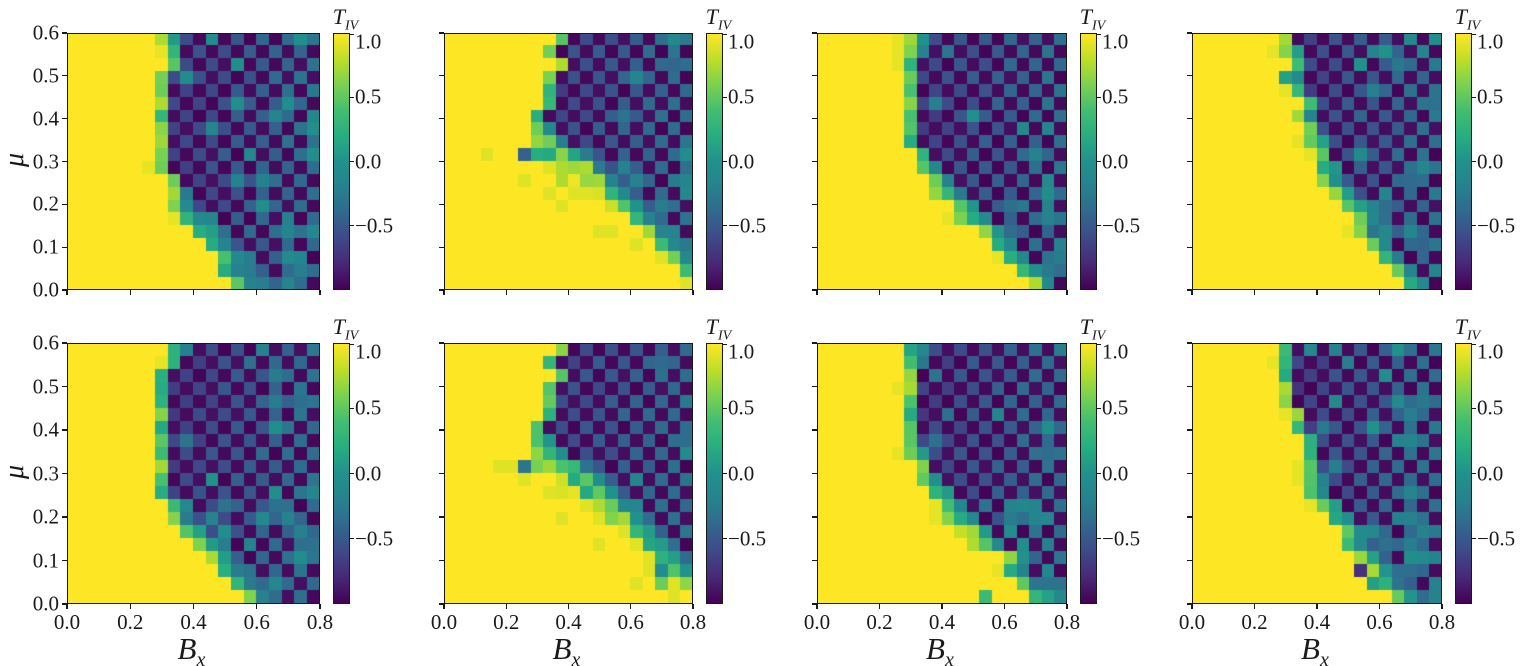 This screenshot has height=666, width=1525. I want to click on y-tick-label: 0.6, so click(45, 32).